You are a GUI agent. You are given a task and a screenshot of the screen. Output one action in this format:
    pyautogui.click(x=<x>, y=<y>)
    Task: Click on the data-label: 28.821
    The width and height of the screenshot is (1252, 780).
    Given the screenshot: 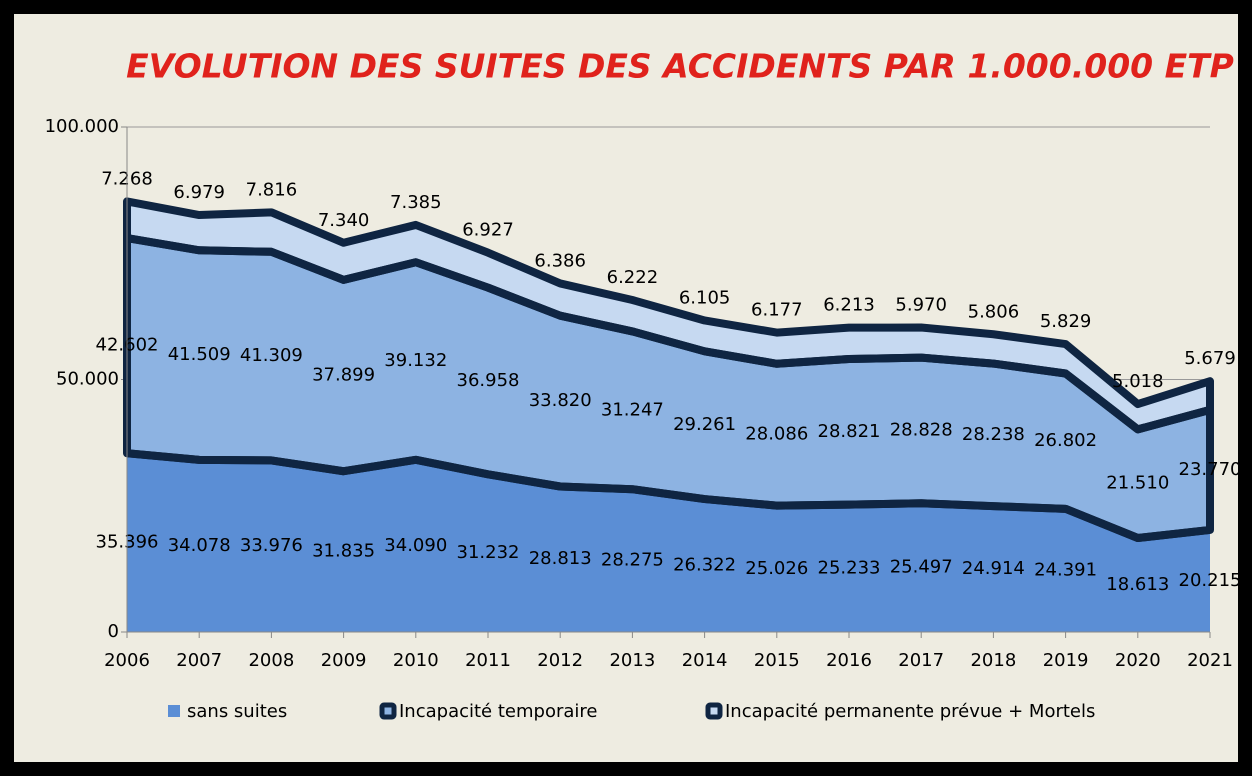 What is the action you would take?
    pyautogui.click(x=849, y=431)
    